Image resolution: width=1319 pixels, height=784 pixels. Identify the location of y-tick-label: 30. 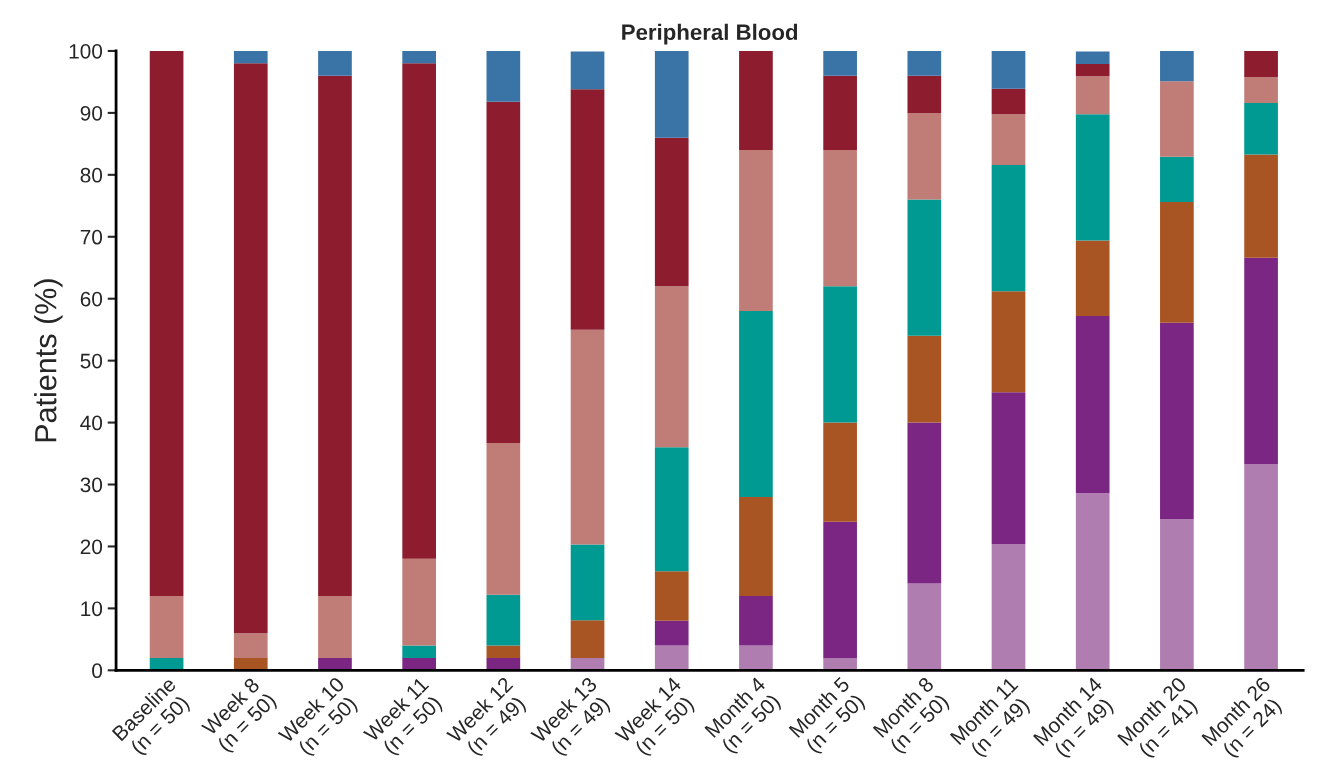
(91, 485).